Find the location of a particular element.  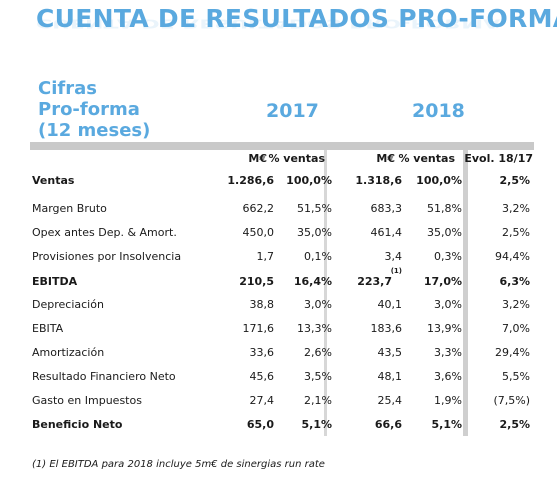

table-row: Beneficio Neto 65,0 5,1% 66,6 5,1% 2,5% is located at coordinates (282, 425).